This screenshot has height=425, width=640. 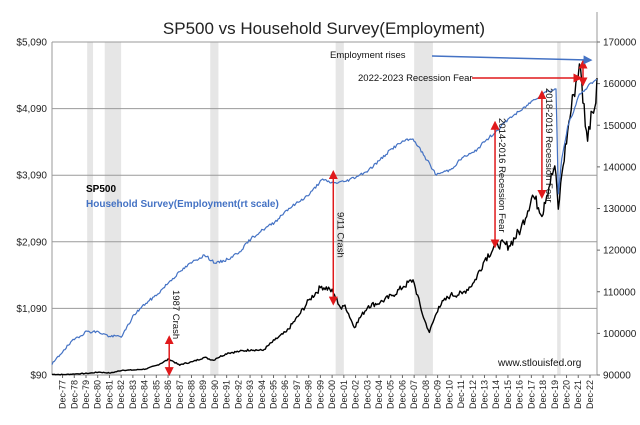 I want to click on legend-sp500: SP500, so click(x=101, y=189).